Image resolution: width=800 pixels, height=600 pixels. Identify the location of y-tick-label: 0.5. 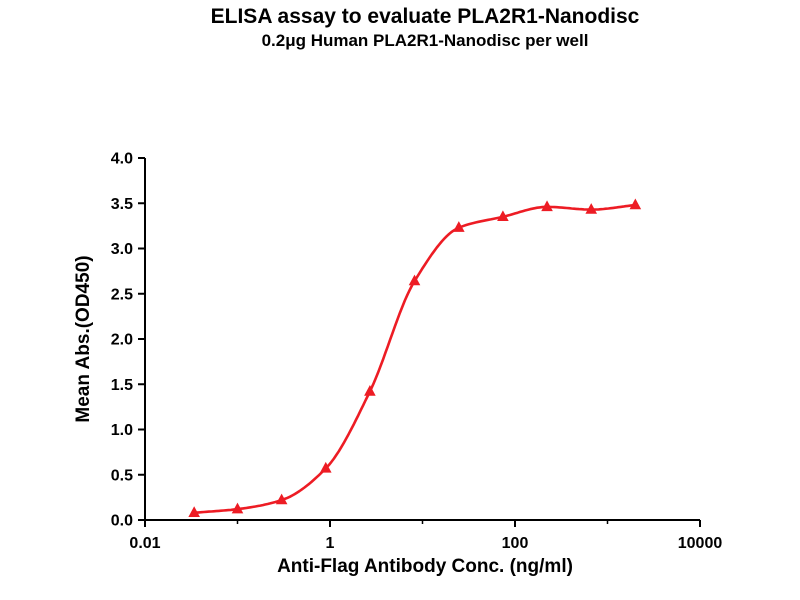
(122, 475).